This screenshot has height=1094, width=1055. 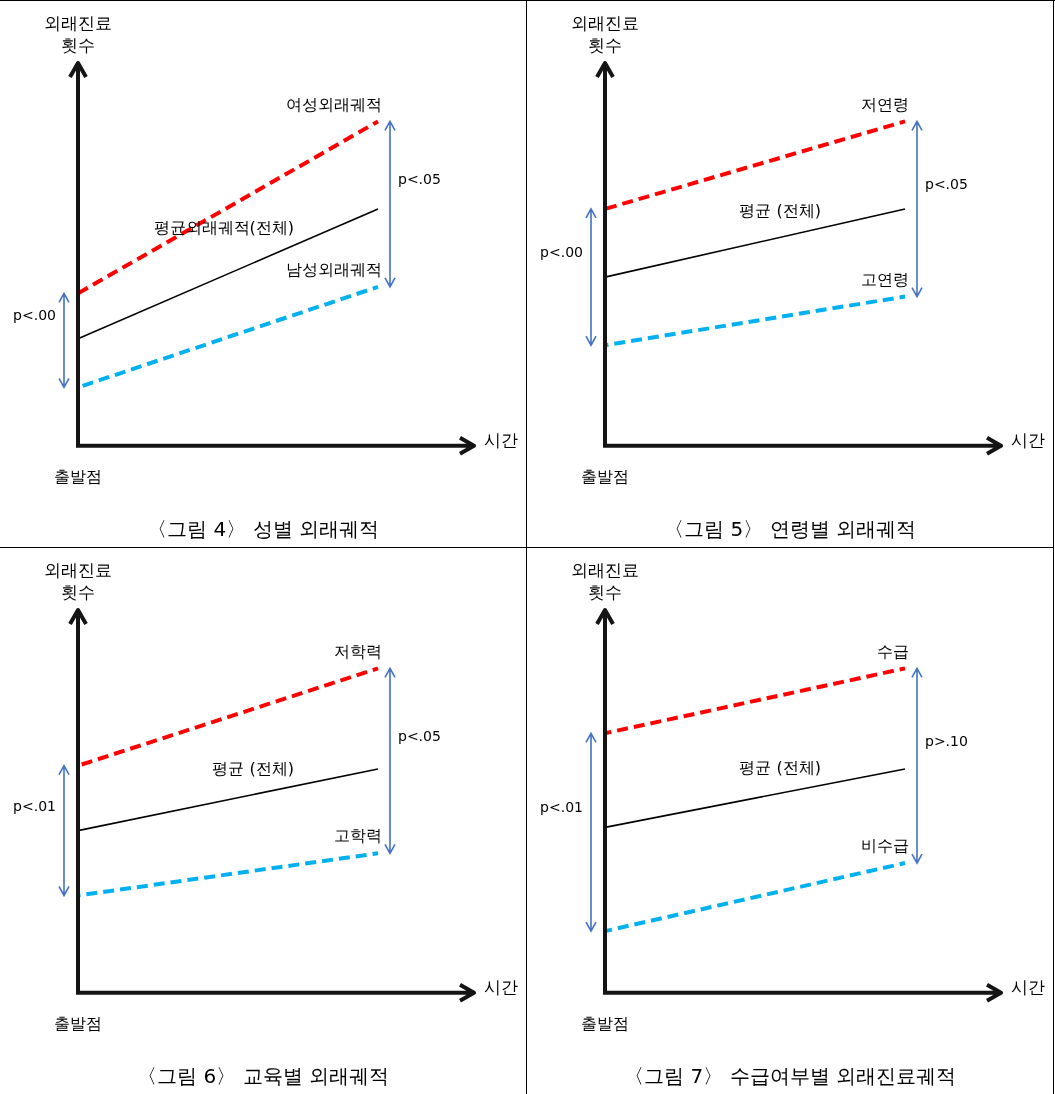 What do you see at coordinates (790, 529) in the screenshot?
I see `text: 〈그림 5〉 연령별 외래궤적` at bounding box center [790, 529].